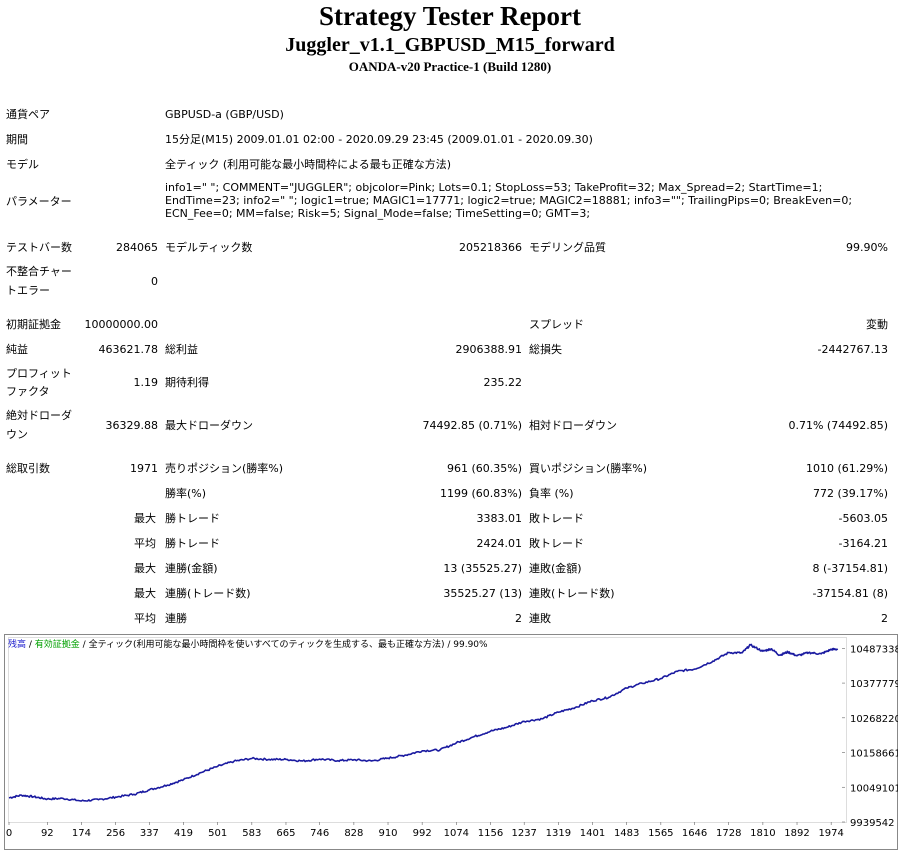 This screenshot has height=852, width=900. I want to click on total-trades-value: 1971, so click(144, 468).